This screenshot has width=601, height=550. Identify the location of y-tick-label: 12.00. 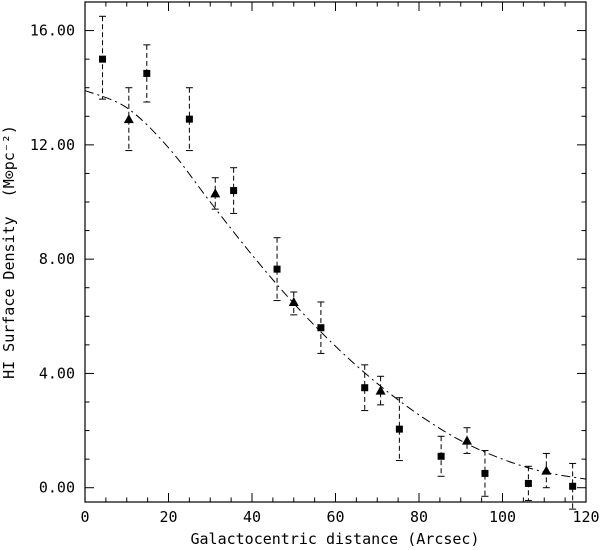
(52, 145).